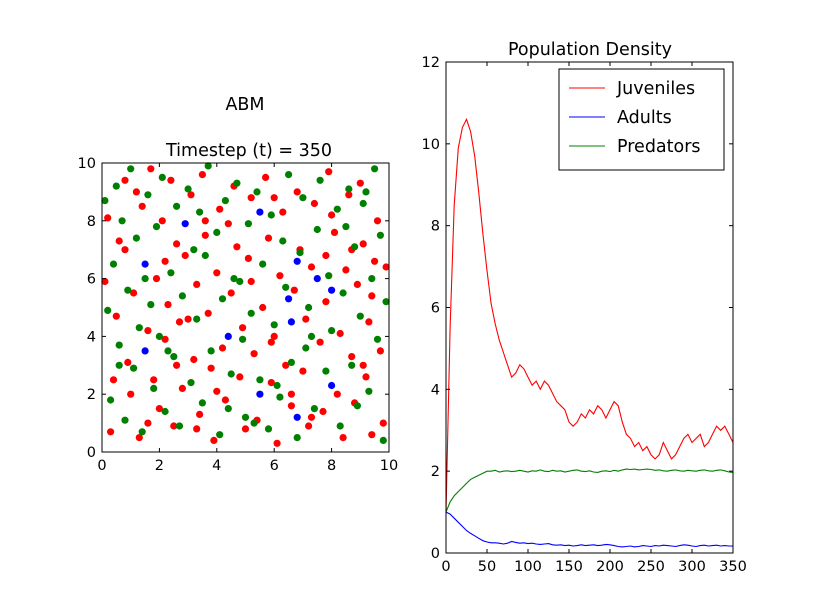 Image resolution: width=815 pixels, height=615 pixels. What do you see at coordinates (528, 567) in the screenshot?
I see `population-x-tick-label: 100` at bounding box center [528, 567].